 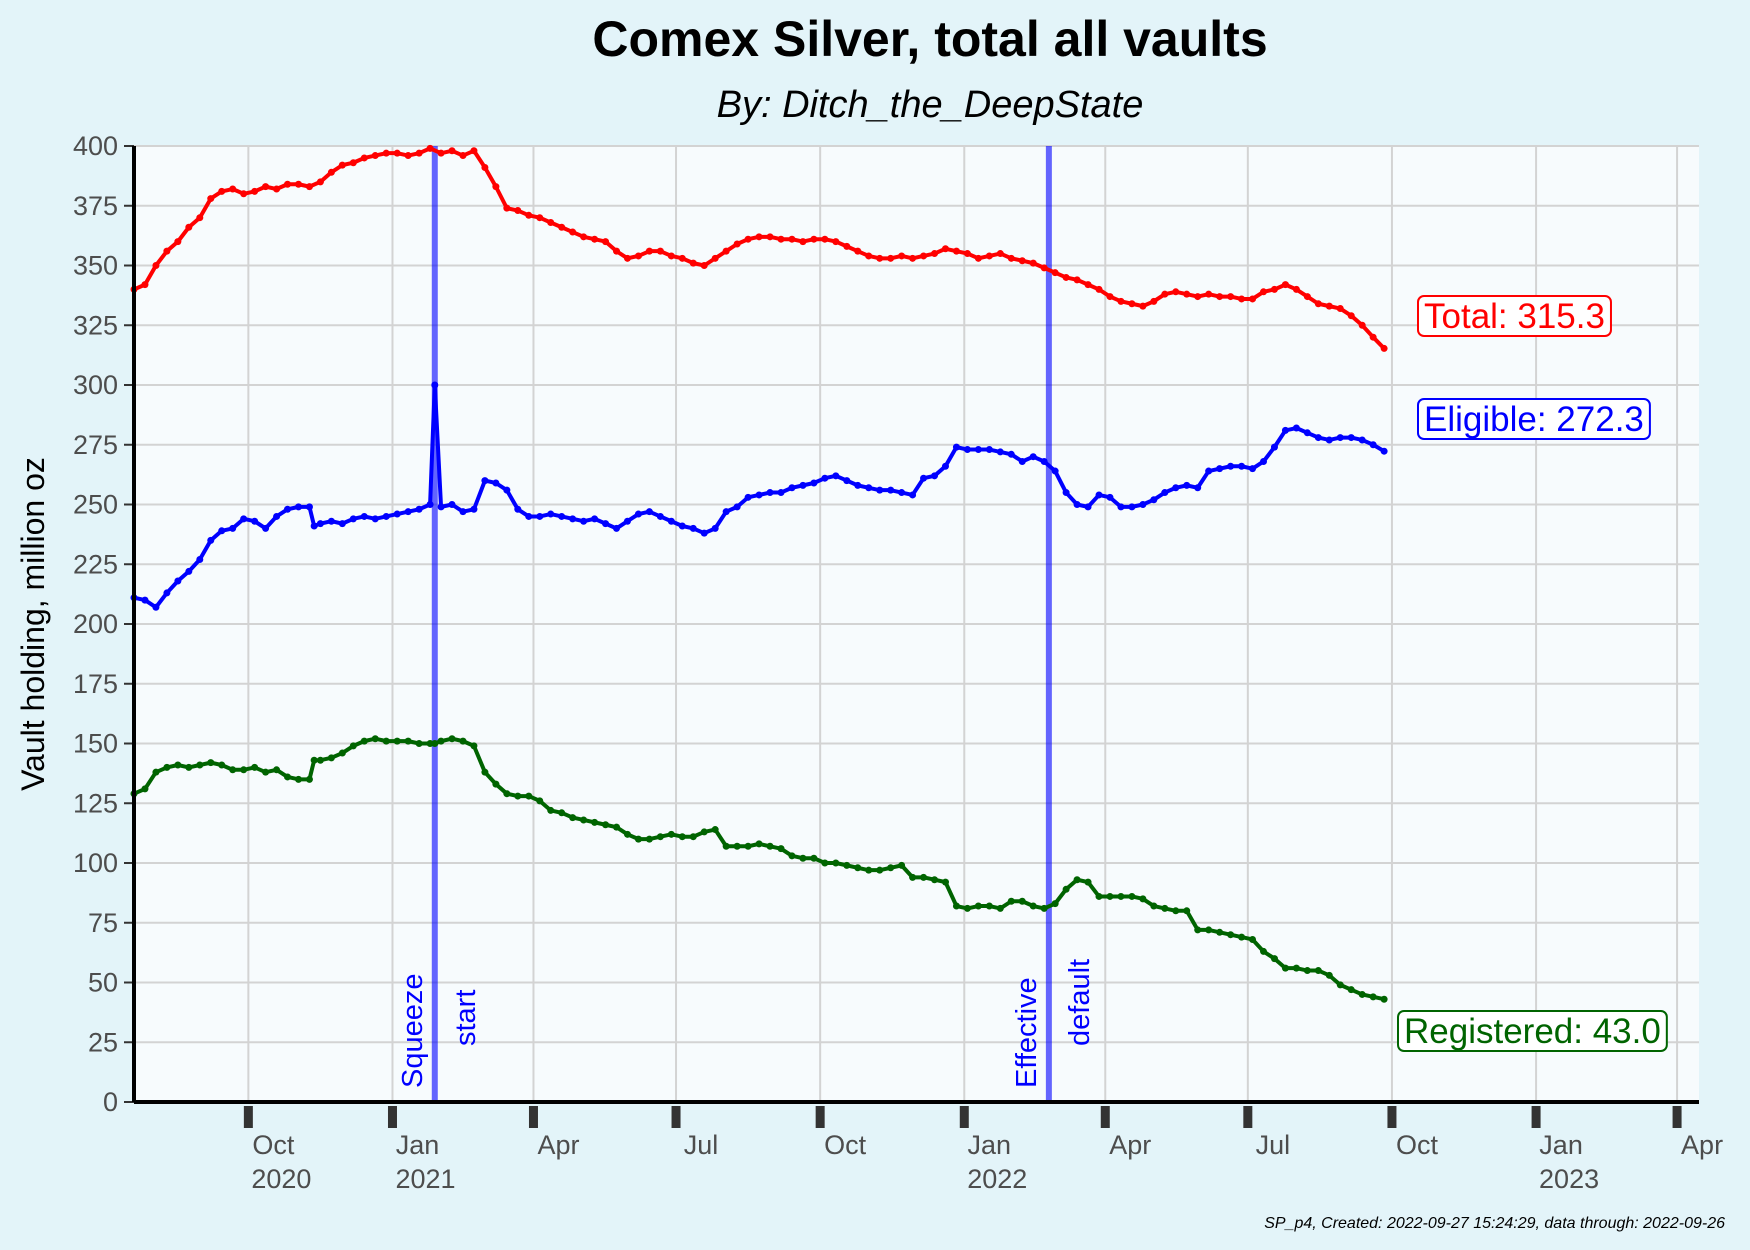 What do you see at coordinates (95, 744) in the screenshot?
I see `y-tick-label: 150` at bounding box center [95, 744].